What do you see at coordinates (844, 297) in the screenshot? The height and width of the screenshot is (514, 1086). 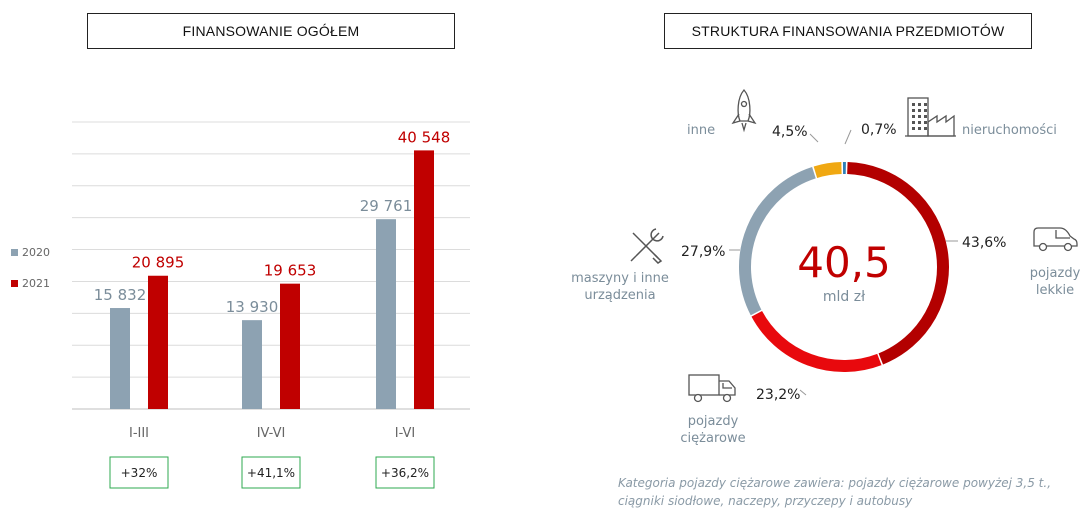 I see `donut-center-unit: mld zł` at bounding box center [844, 297].